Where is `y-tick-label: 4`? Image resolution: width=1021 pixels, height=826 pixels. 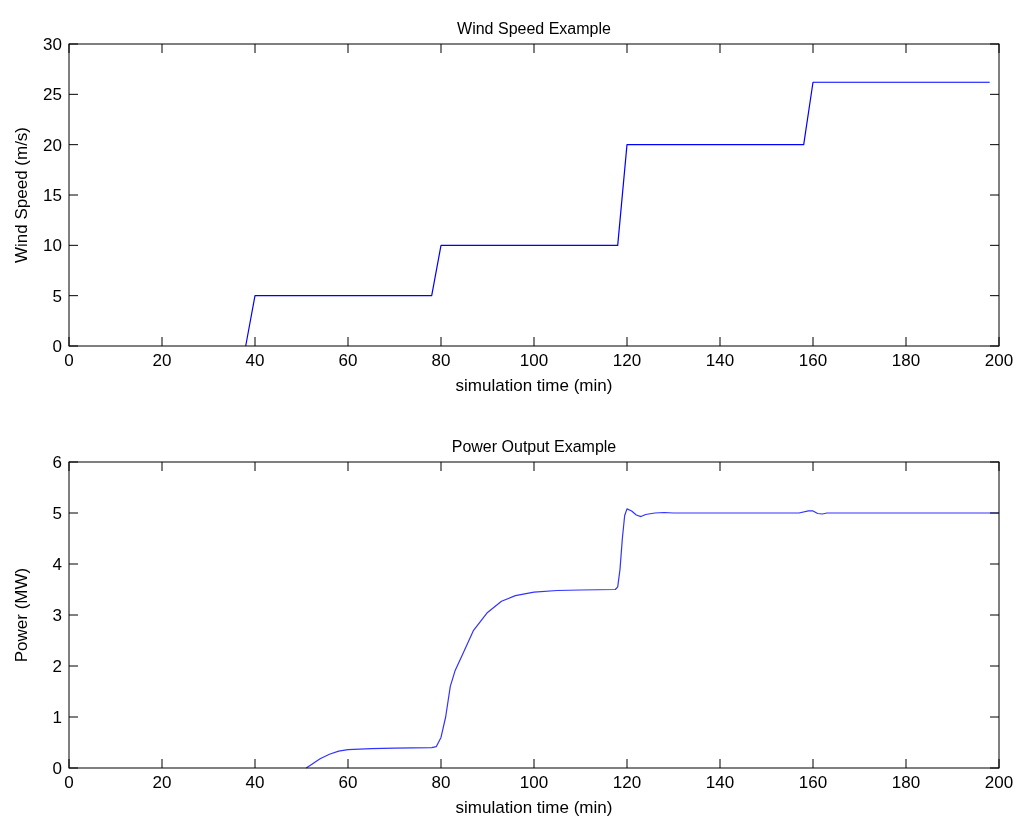 y-tick-label: 4 is located at coordinates (57, 564).